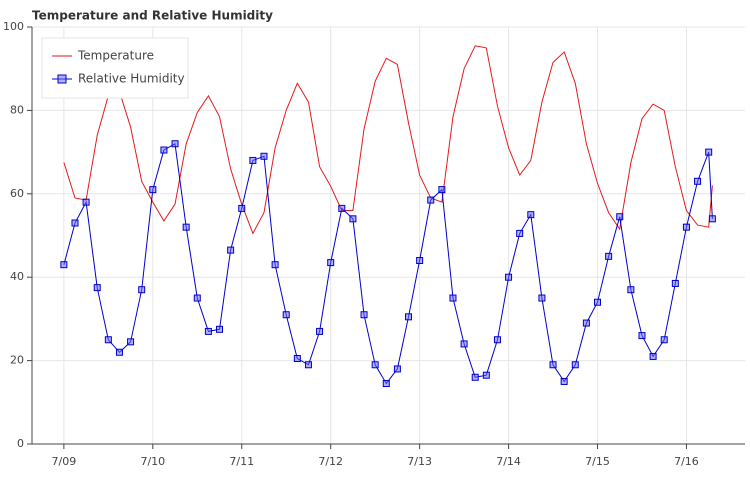 The image size is (750, 500). Describe the element at coordinates (131, 79) in the screenshot. I see `legend-label: Relative Humidity` at that location.